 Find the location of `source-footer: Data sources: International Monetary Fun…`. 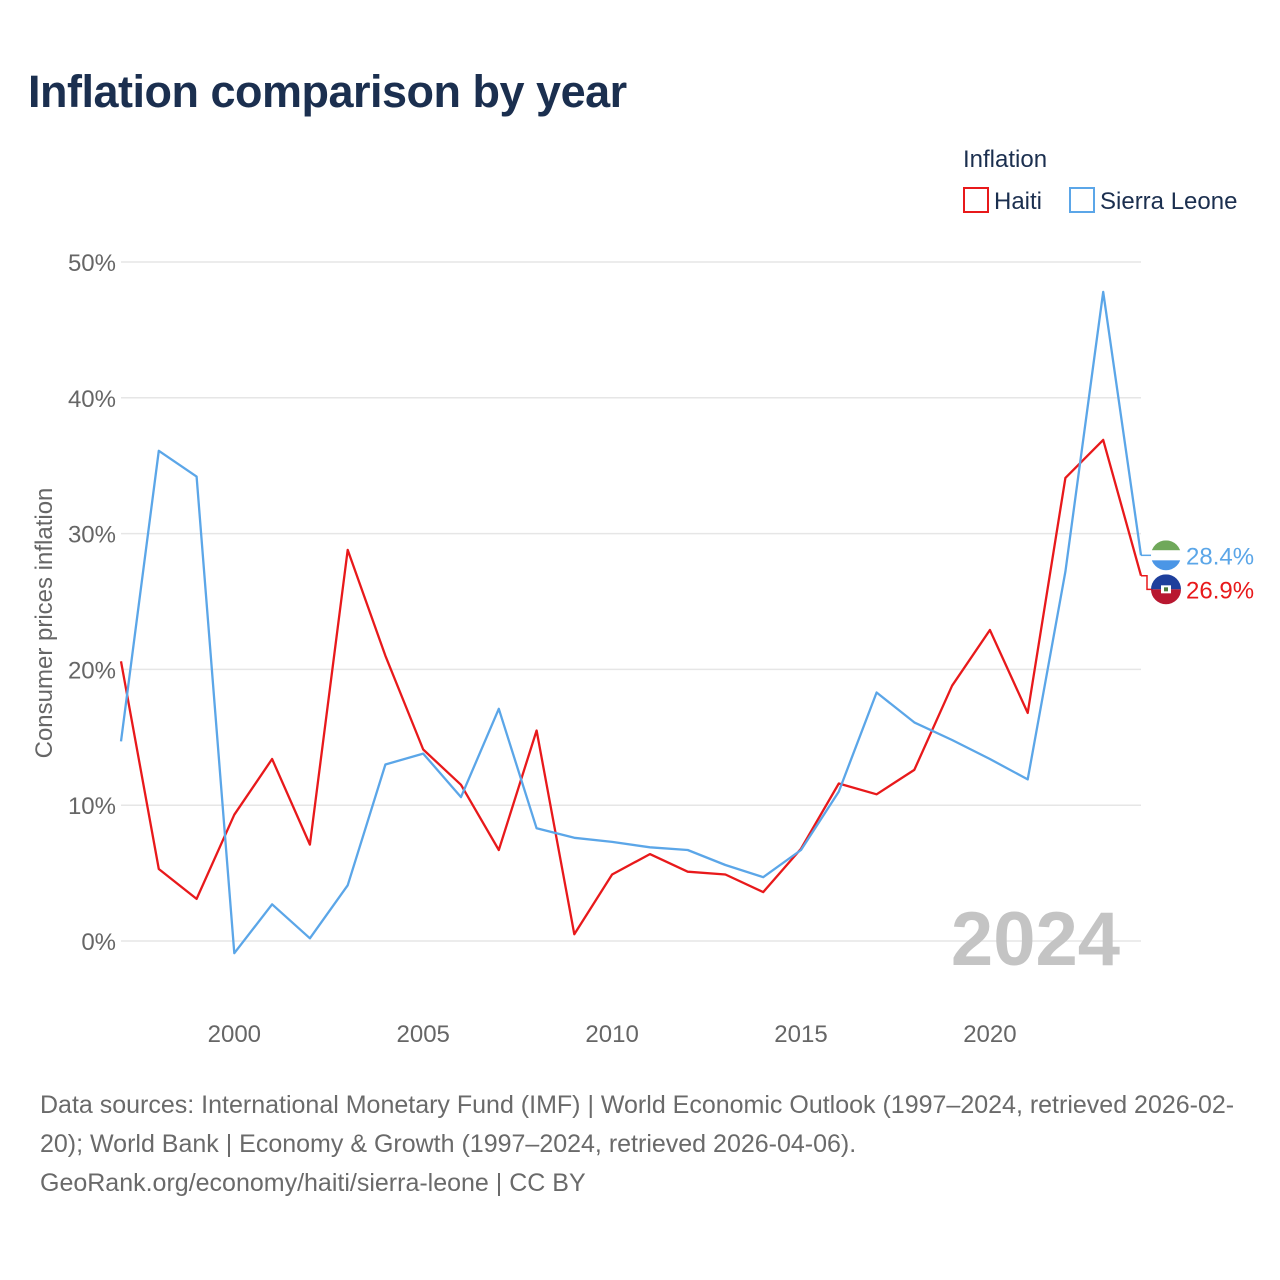

source-footer: Data sources: International Monetary Fun… is located at coordinates (645, 1144).